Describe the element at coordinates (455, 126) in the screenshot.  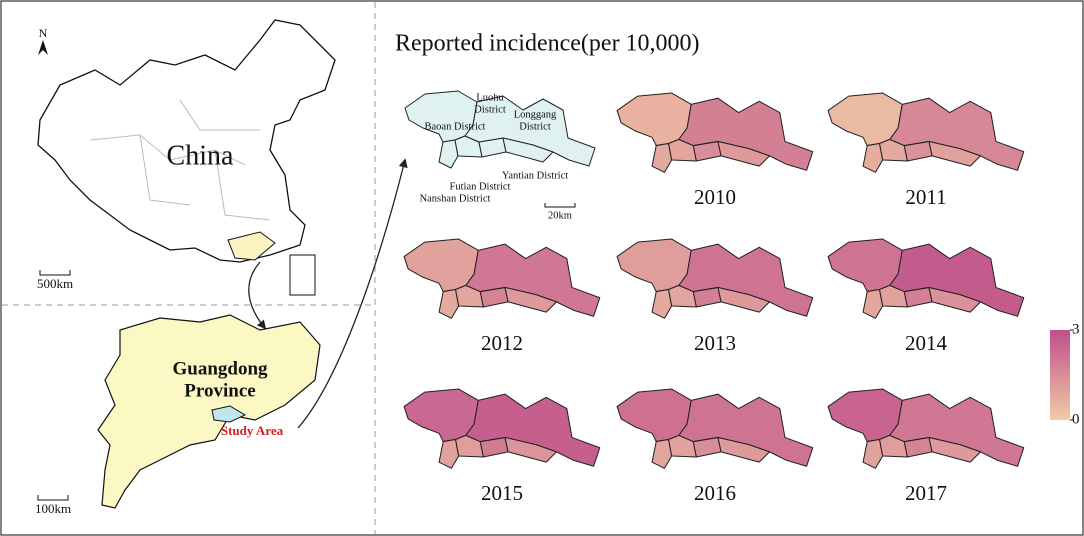
I see `district-label: Baoan District` at that location.